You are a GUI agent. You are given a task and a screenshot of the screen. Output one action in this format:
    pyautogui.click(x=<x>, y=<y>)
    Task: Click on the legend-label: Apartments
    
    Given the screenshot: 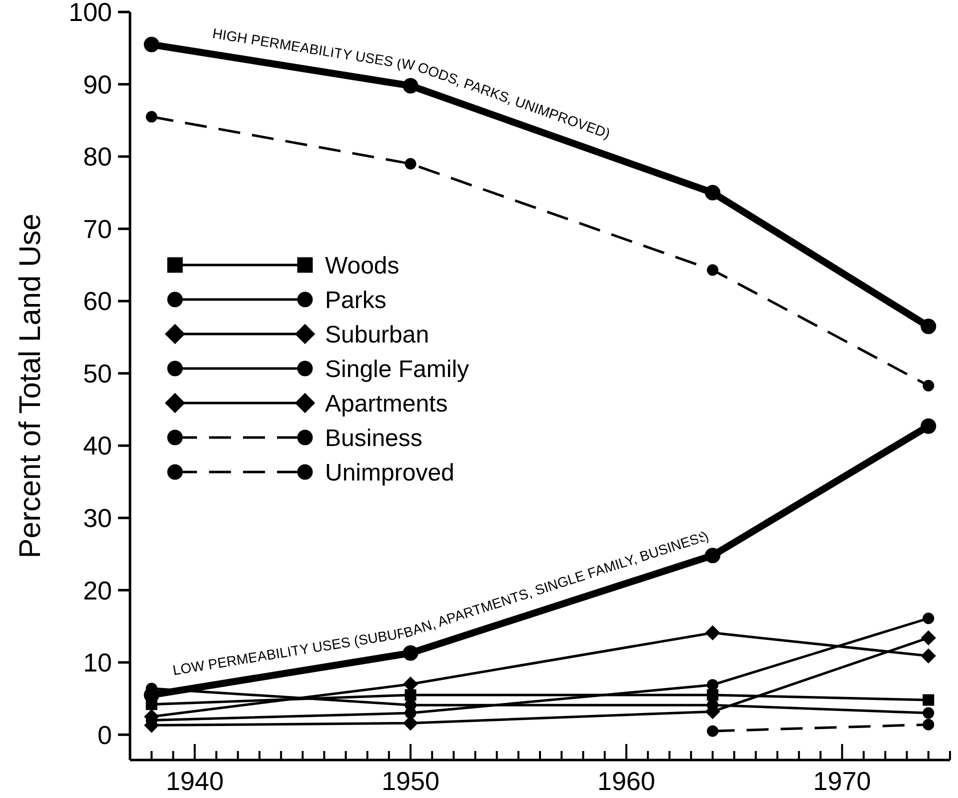 What is the action you would take?
    pyautogui.click(x=386, y=404)
    